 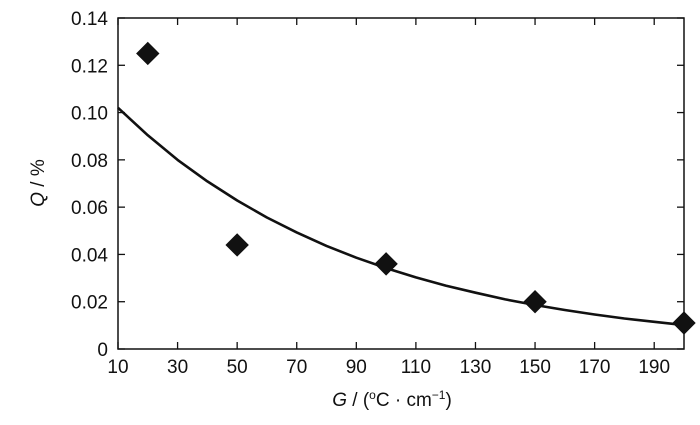 What do you see at coordinates (404, 400) in the screenshot?
I see `x-axis-label-unit: C · cm` at bounding box center [404, 400].